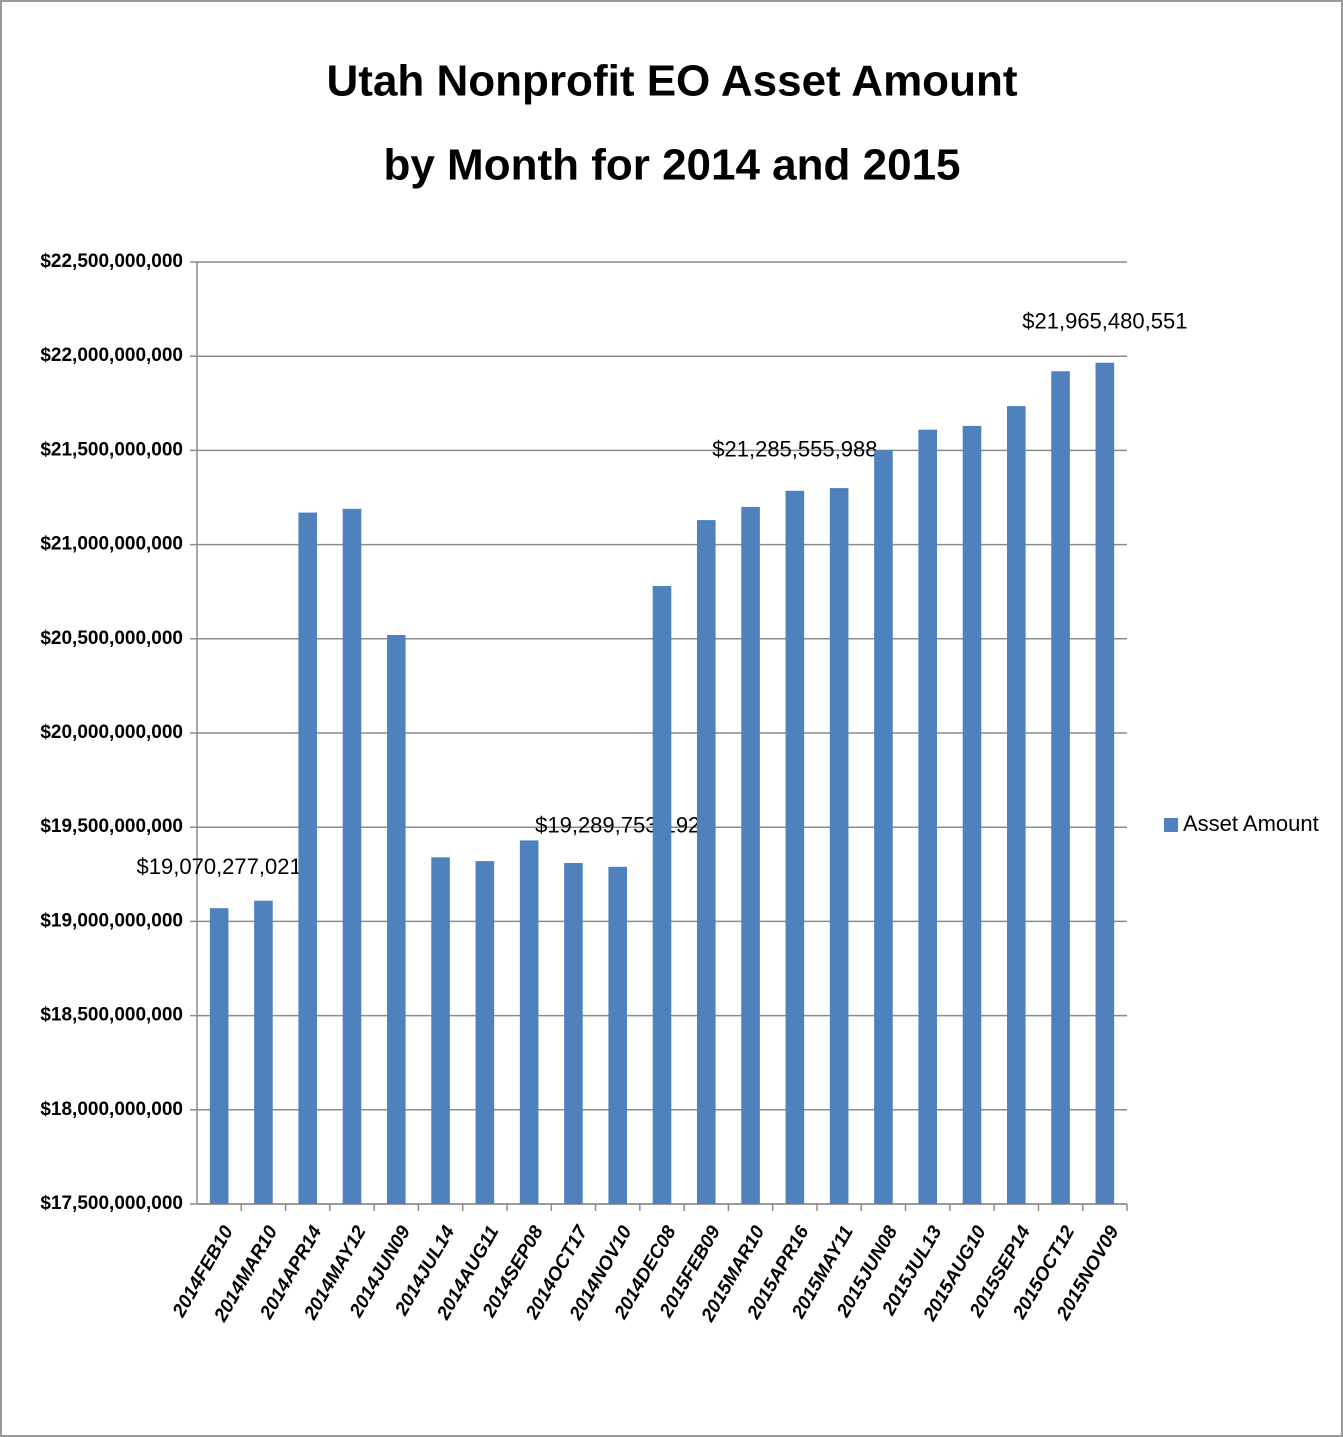 The height and width of the screenshot is (1437, 1343). What do you see at coordinates (111, 920) in the screenshot?
I see `y-tick-label: $19,000,000,000` at bounding box center [111, 920].